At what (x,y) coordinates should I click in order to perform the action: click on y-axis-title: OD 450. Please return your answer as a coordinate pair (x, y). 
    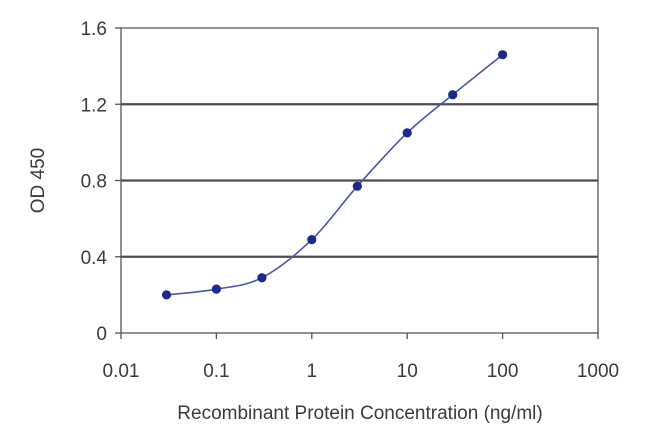
    Looking at the image, I should click on (38, 180).